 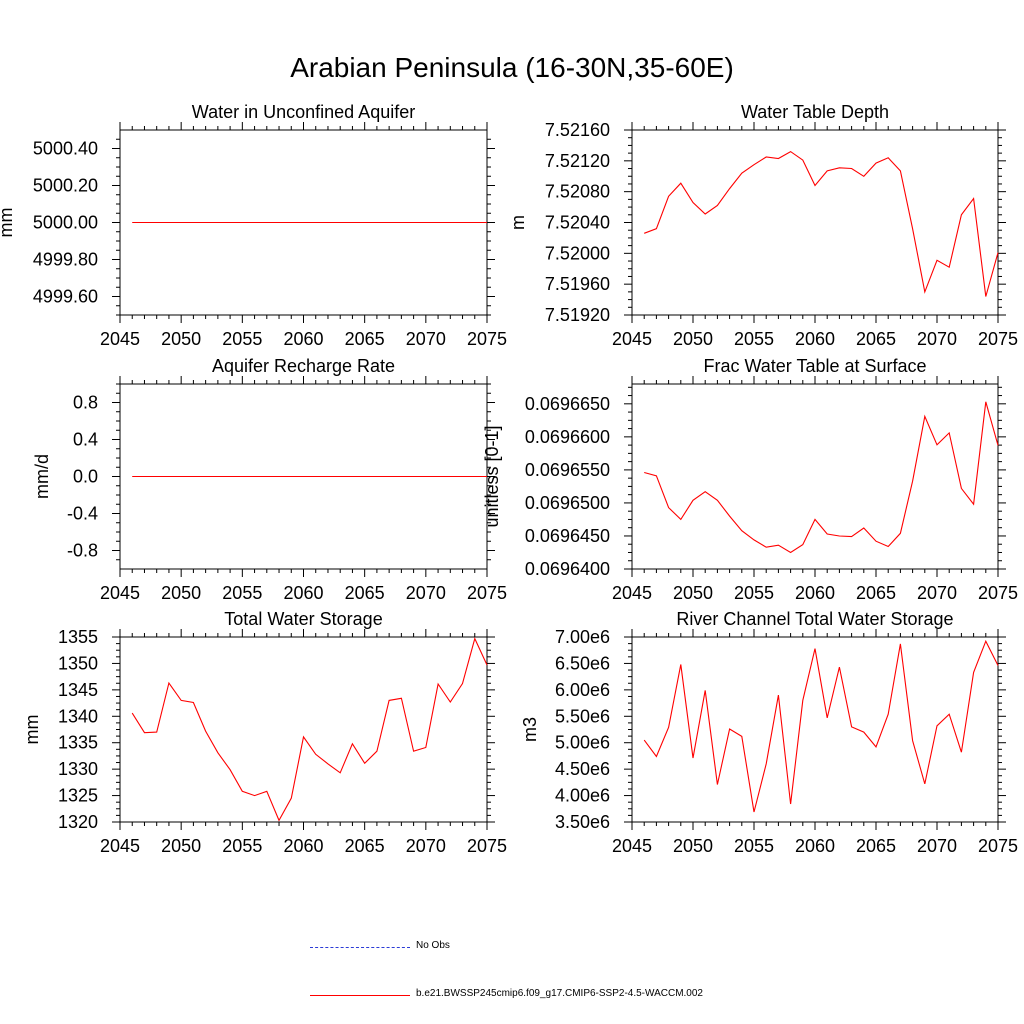 What do you see at coordinates (577, 161) in the screenshot?
I see `y-tick-label: 7.52120` at bounding box center [577, 161].